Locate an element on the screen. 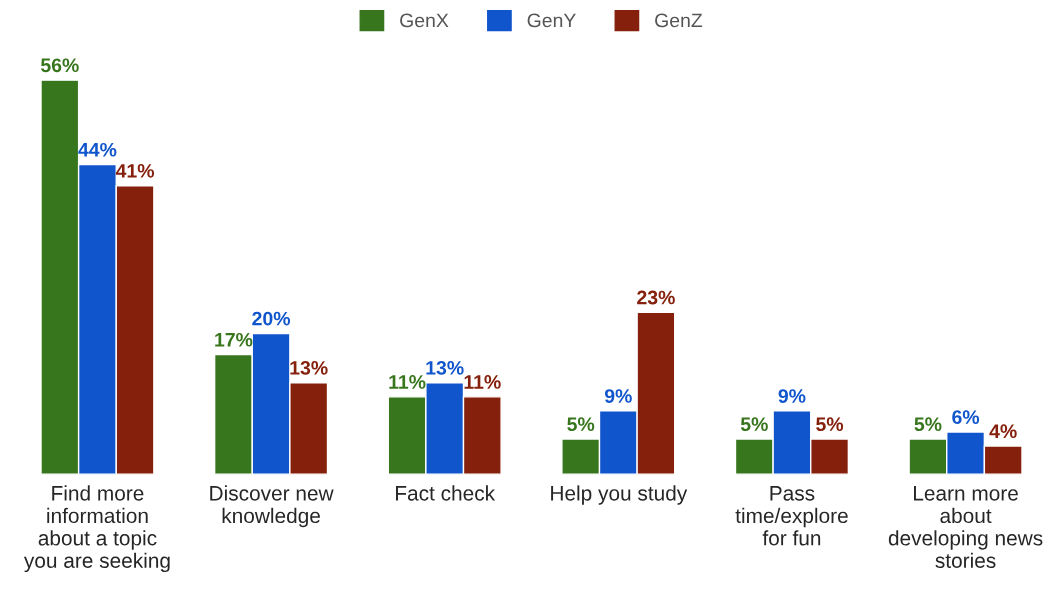 Image resolution: width=1063 pixels, height=608 pixels. data-label: 20% is located at coordinates (271, 318).